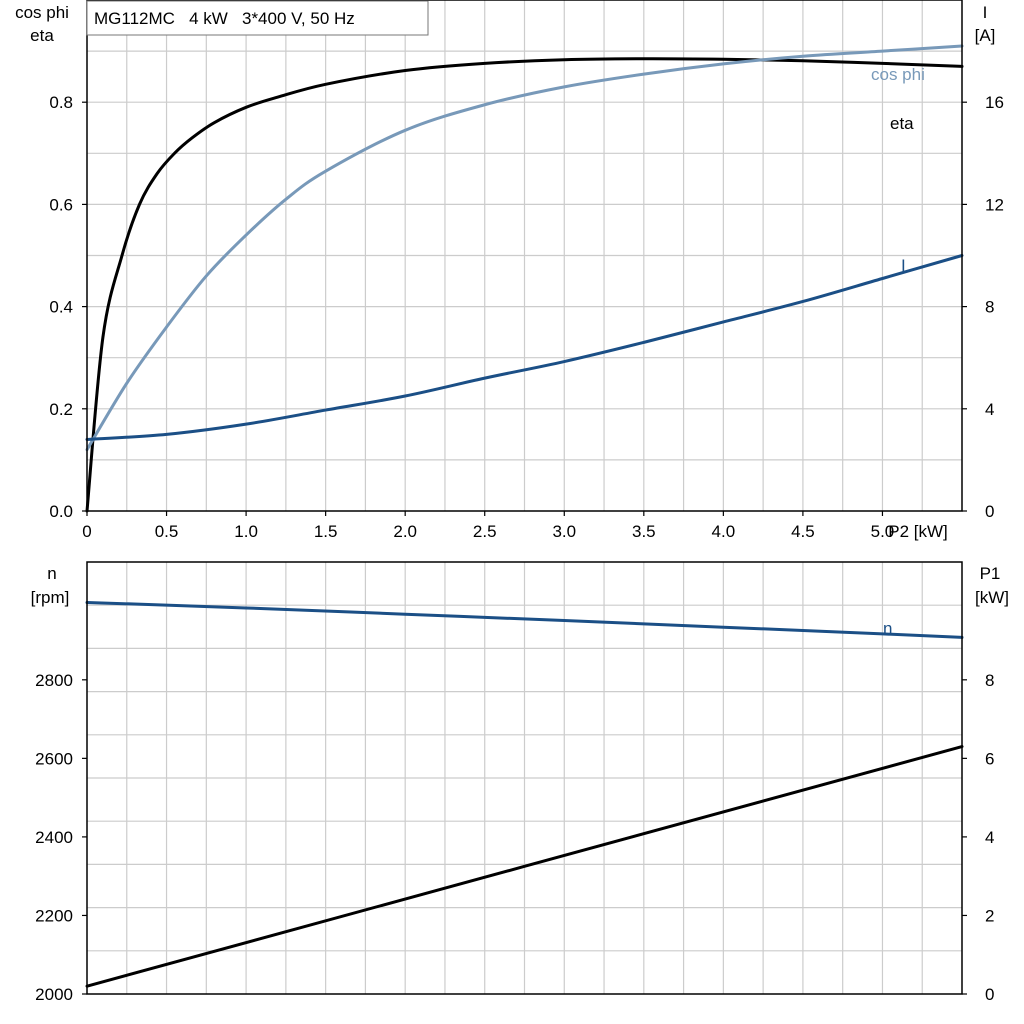 Image resolution: width=1024 pixels, height=1024 pixels. What do you see at coordinates (54, 915) in the screenshot?
I see `bottom-left-tick-label: 2200` at bounding box center [54, 915].